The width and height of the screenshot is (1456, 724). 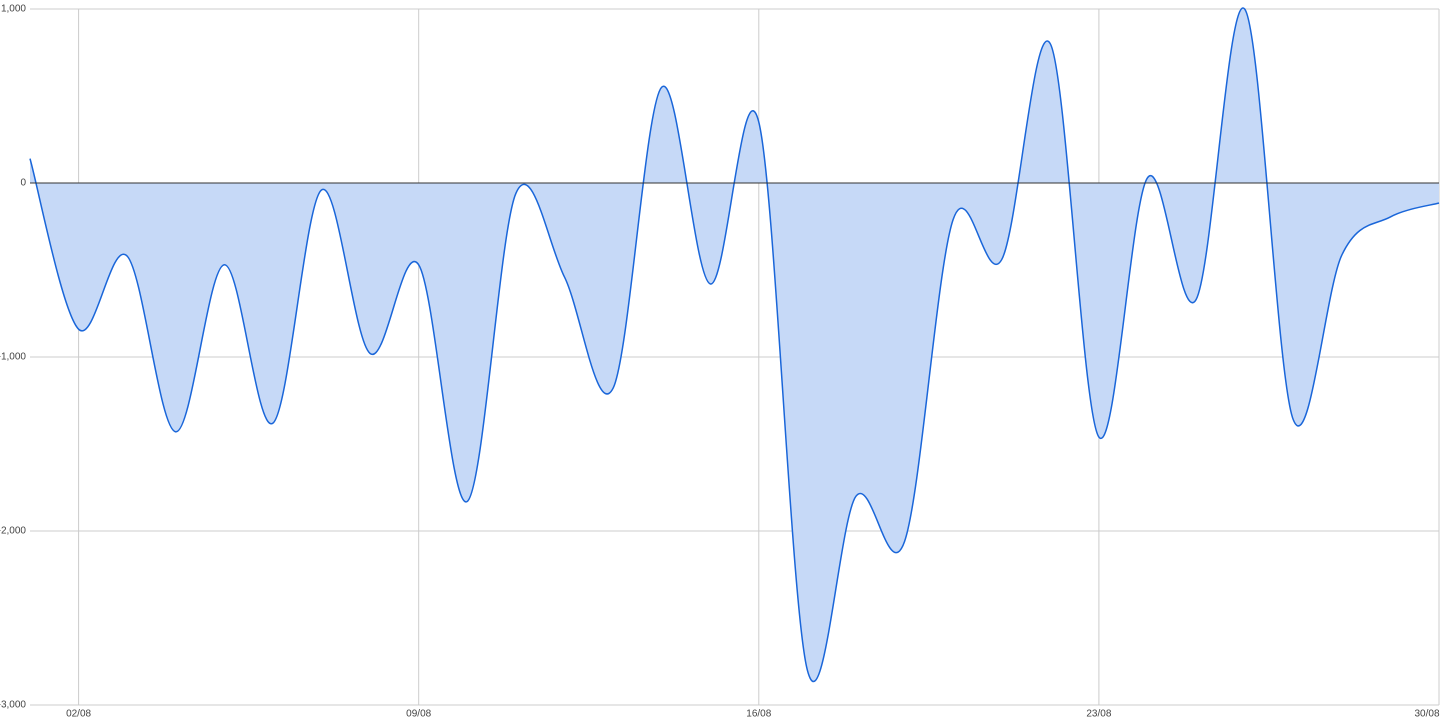 What do you see at coordinates (13, 357) in the screenshot?
I see `y-tick-label: -1,000` at bounding box center [13, 357].